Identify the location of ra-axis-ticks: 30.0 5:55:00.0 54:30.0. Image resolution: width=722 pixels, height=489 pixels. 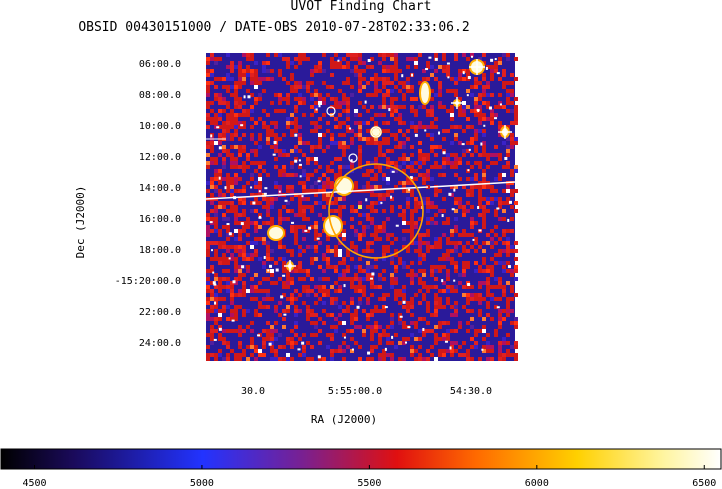
(366, 391).